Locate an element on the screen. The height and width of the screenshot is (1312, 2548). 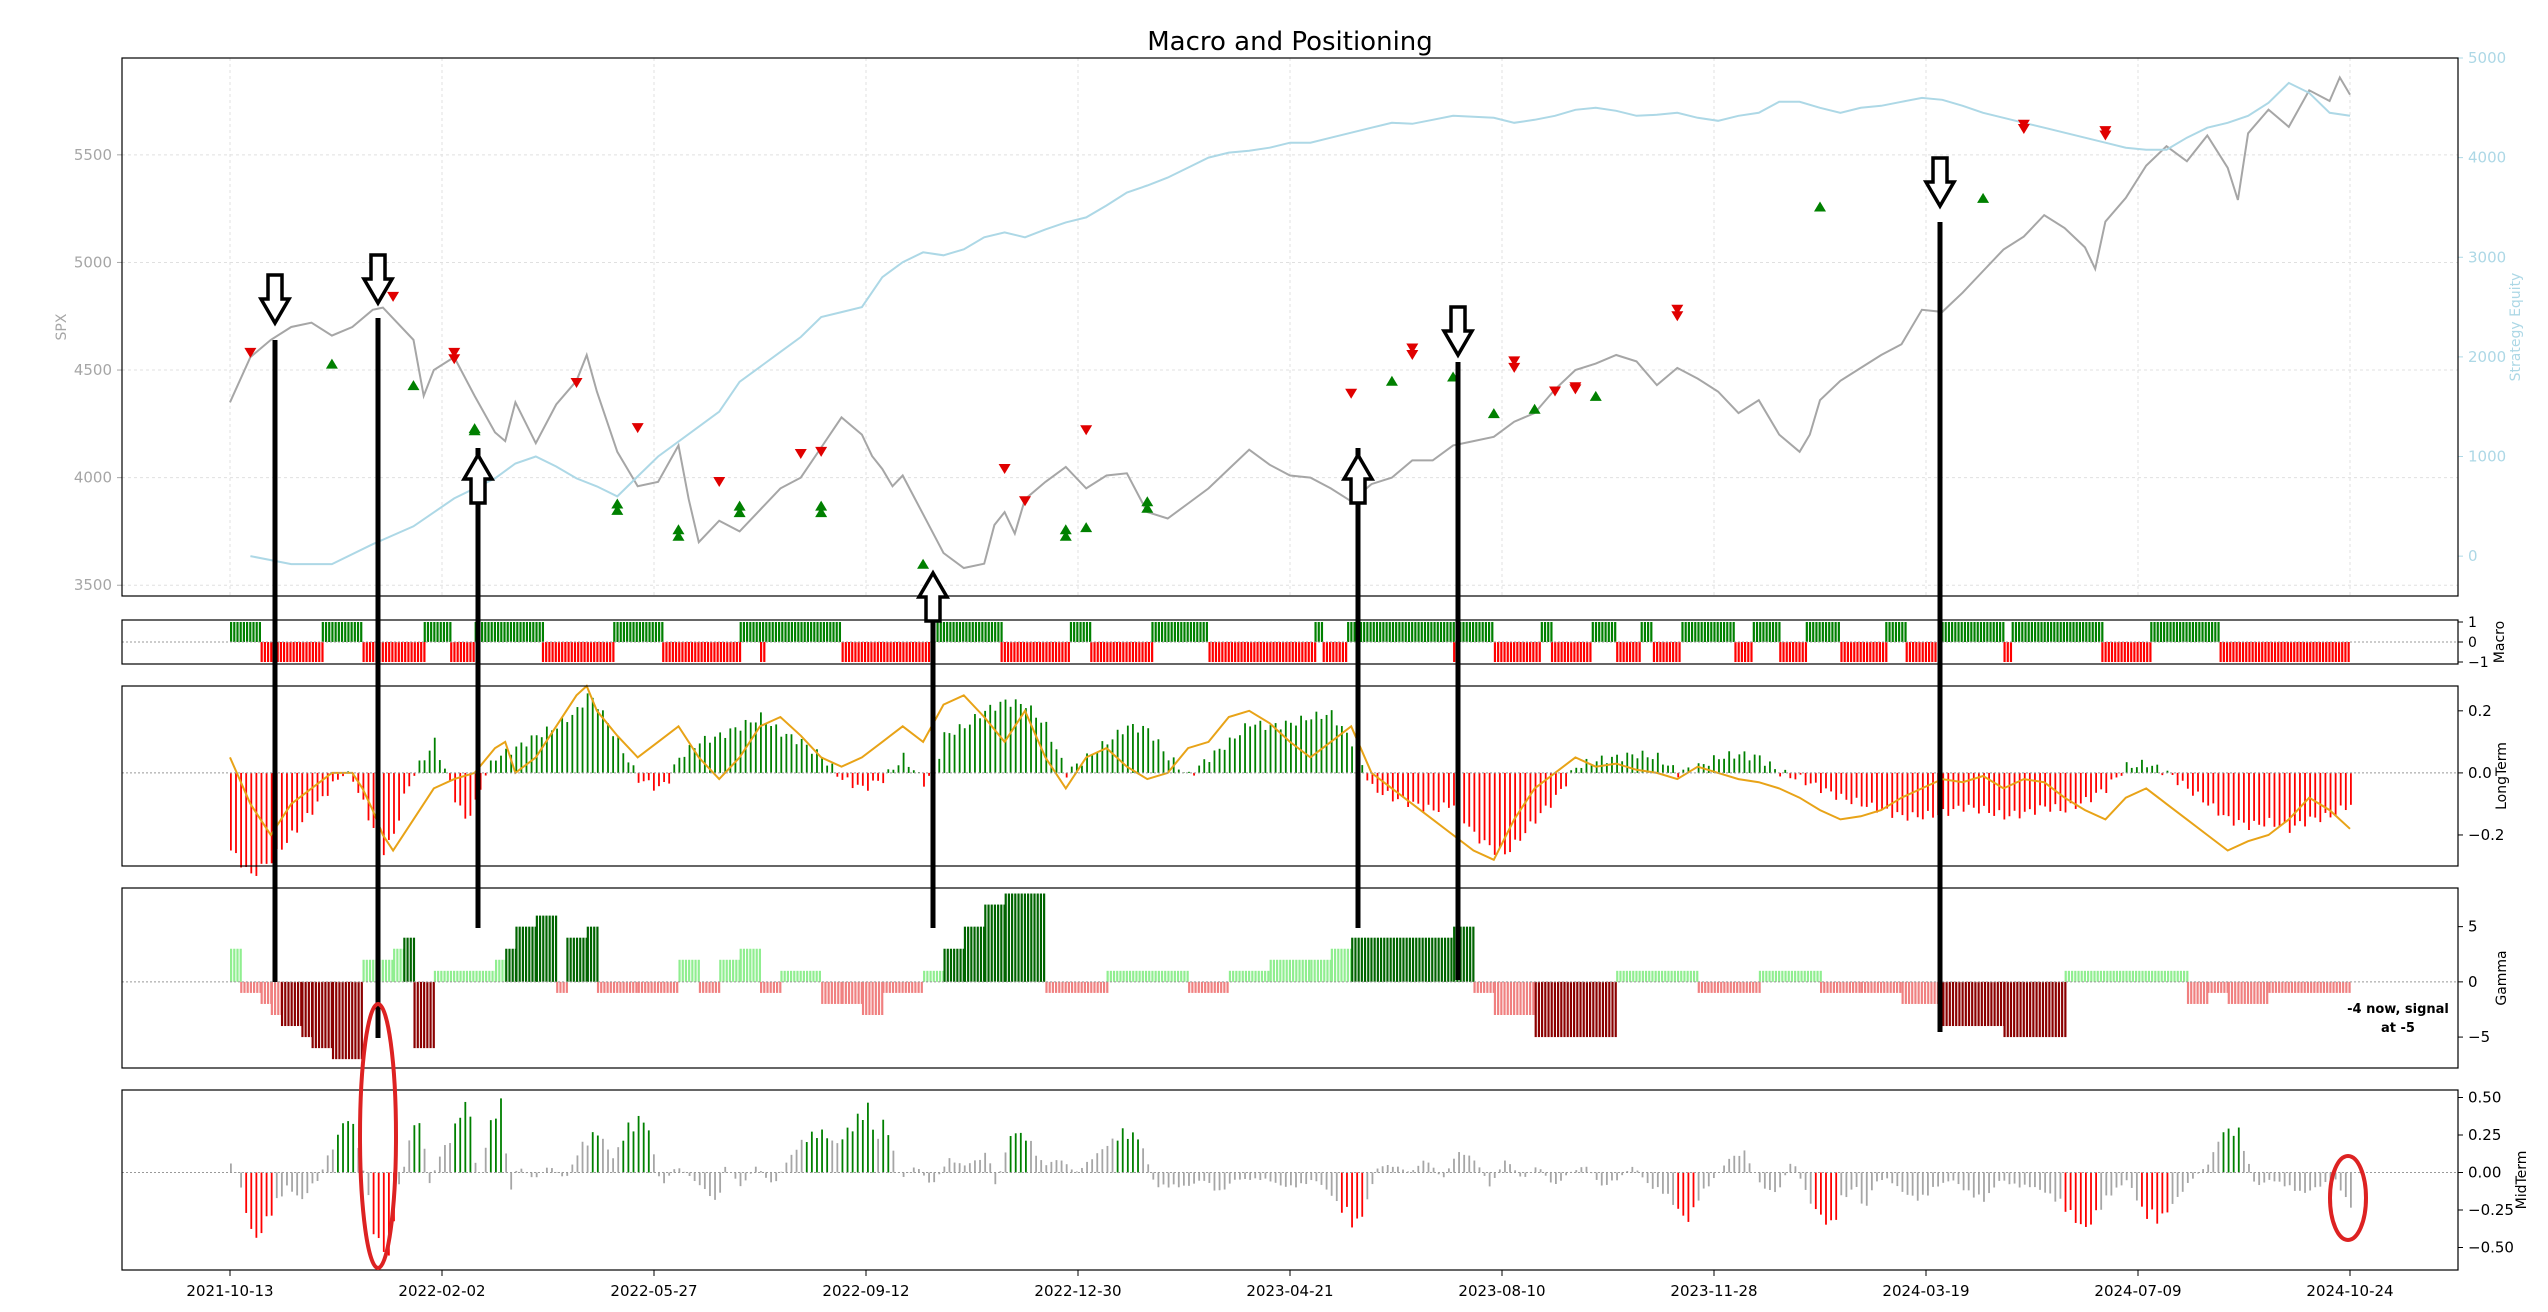
sell-signal-marker is located at coordinates (821, 451).